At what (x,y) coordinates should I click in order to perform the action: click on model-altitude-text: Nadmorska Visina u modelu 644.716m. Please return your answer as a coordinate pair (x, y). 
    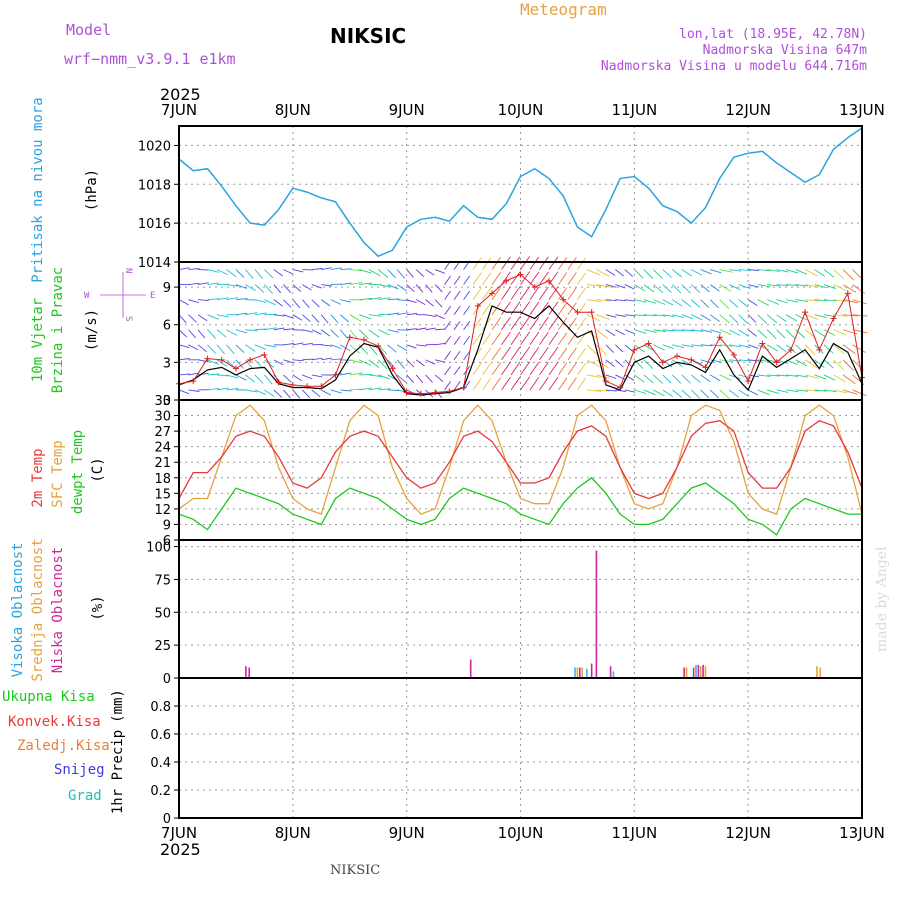
    Looking at the image, I should click on (734, 66).